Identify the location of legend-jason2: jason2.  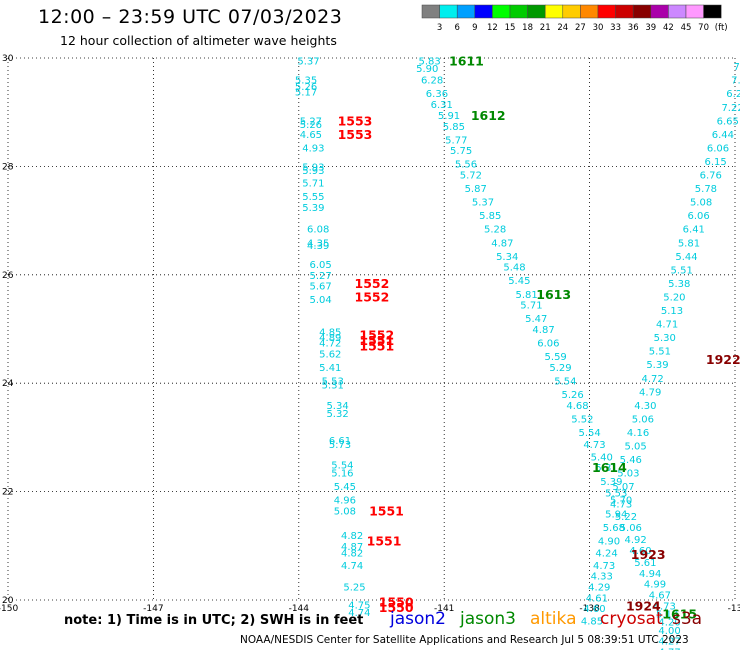
(418, 619).